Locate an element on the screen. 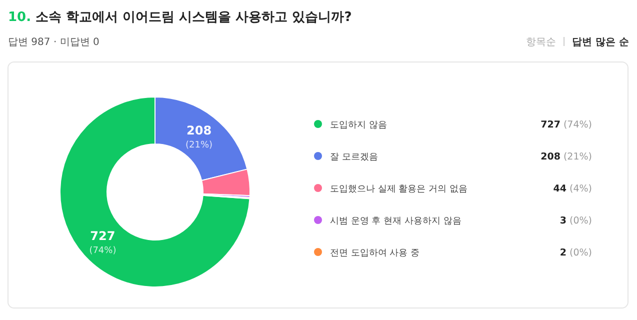 This screenshot has width=637, height=320. legend-label: 도입했으나 실제 활용은 거의 없음 is located at coordinates (399, 189).